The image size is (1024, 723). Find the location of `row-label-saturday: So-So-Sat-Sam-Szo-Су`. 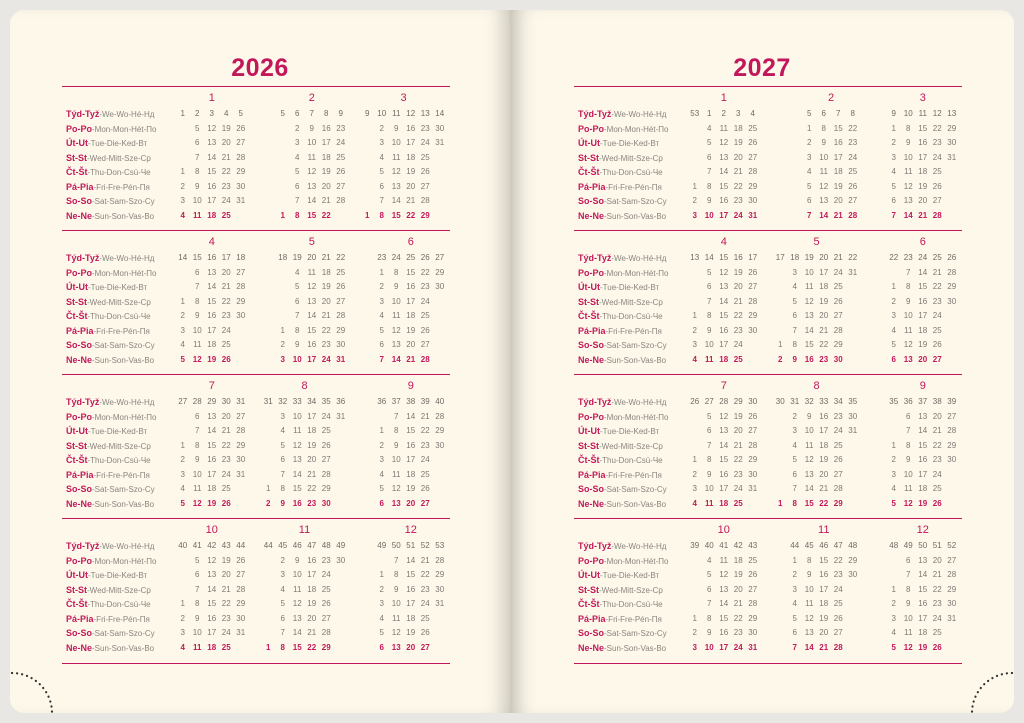

row-label-saturday: So-So-Sat-Sam-Szo-Су is located at coordinates (111, 201).